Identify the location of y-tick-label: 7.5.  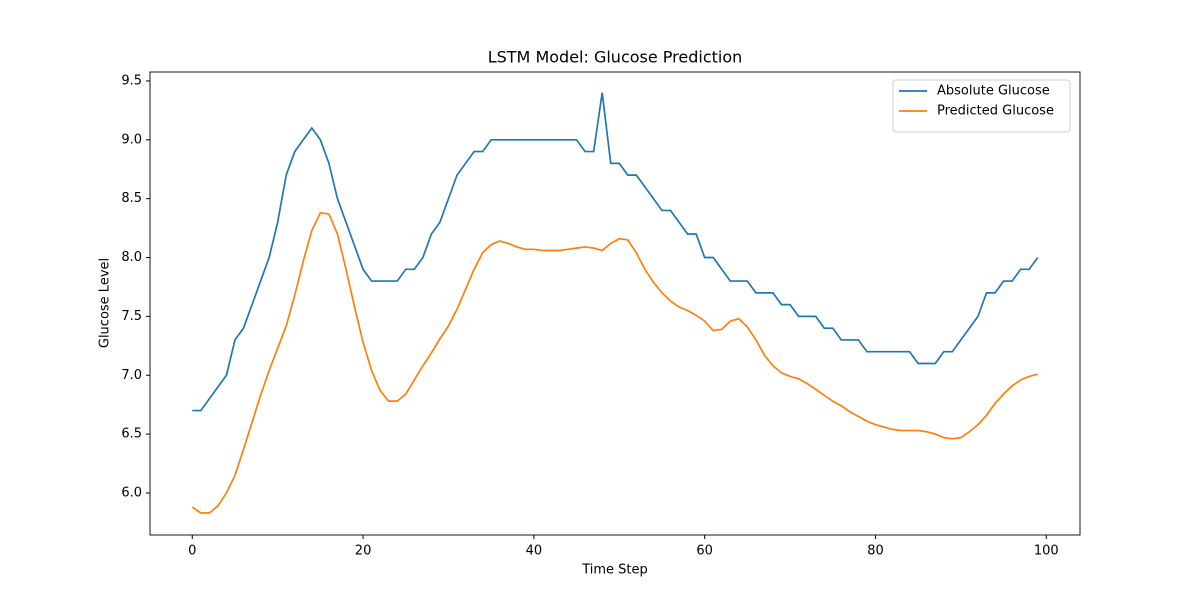
(131, 316).